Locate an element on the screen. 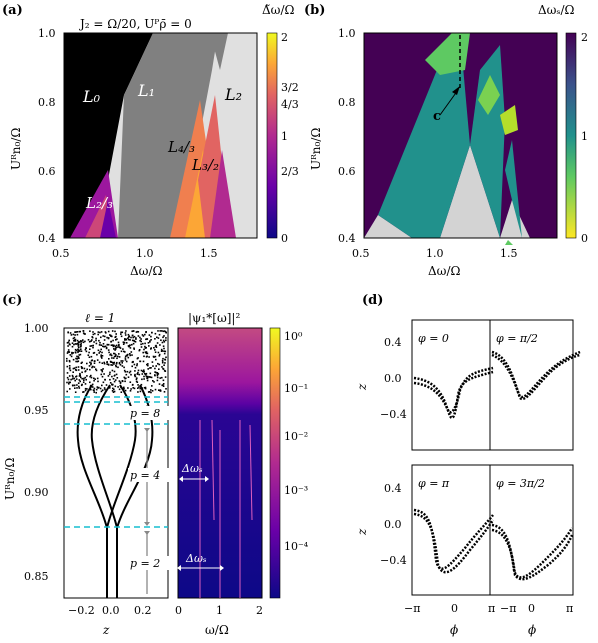 Image resolution: width=598 pixels, height=643 pixels. d-ytick-1a: 0.0 is located at coordinates (393, 378).